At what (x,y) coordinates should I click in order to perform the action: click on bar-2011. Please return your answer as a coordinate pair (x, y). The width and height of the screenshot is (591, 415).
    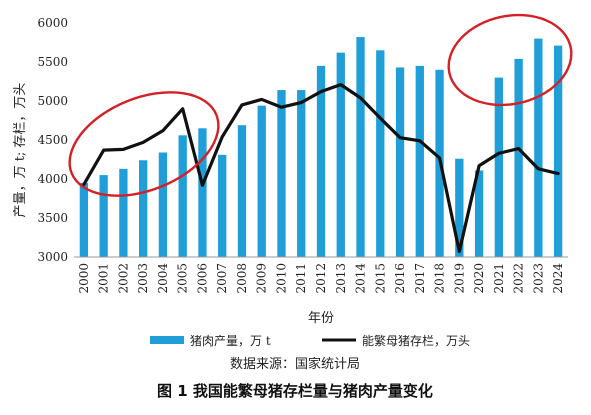
    Looking at the image, I should click on (301, 173).